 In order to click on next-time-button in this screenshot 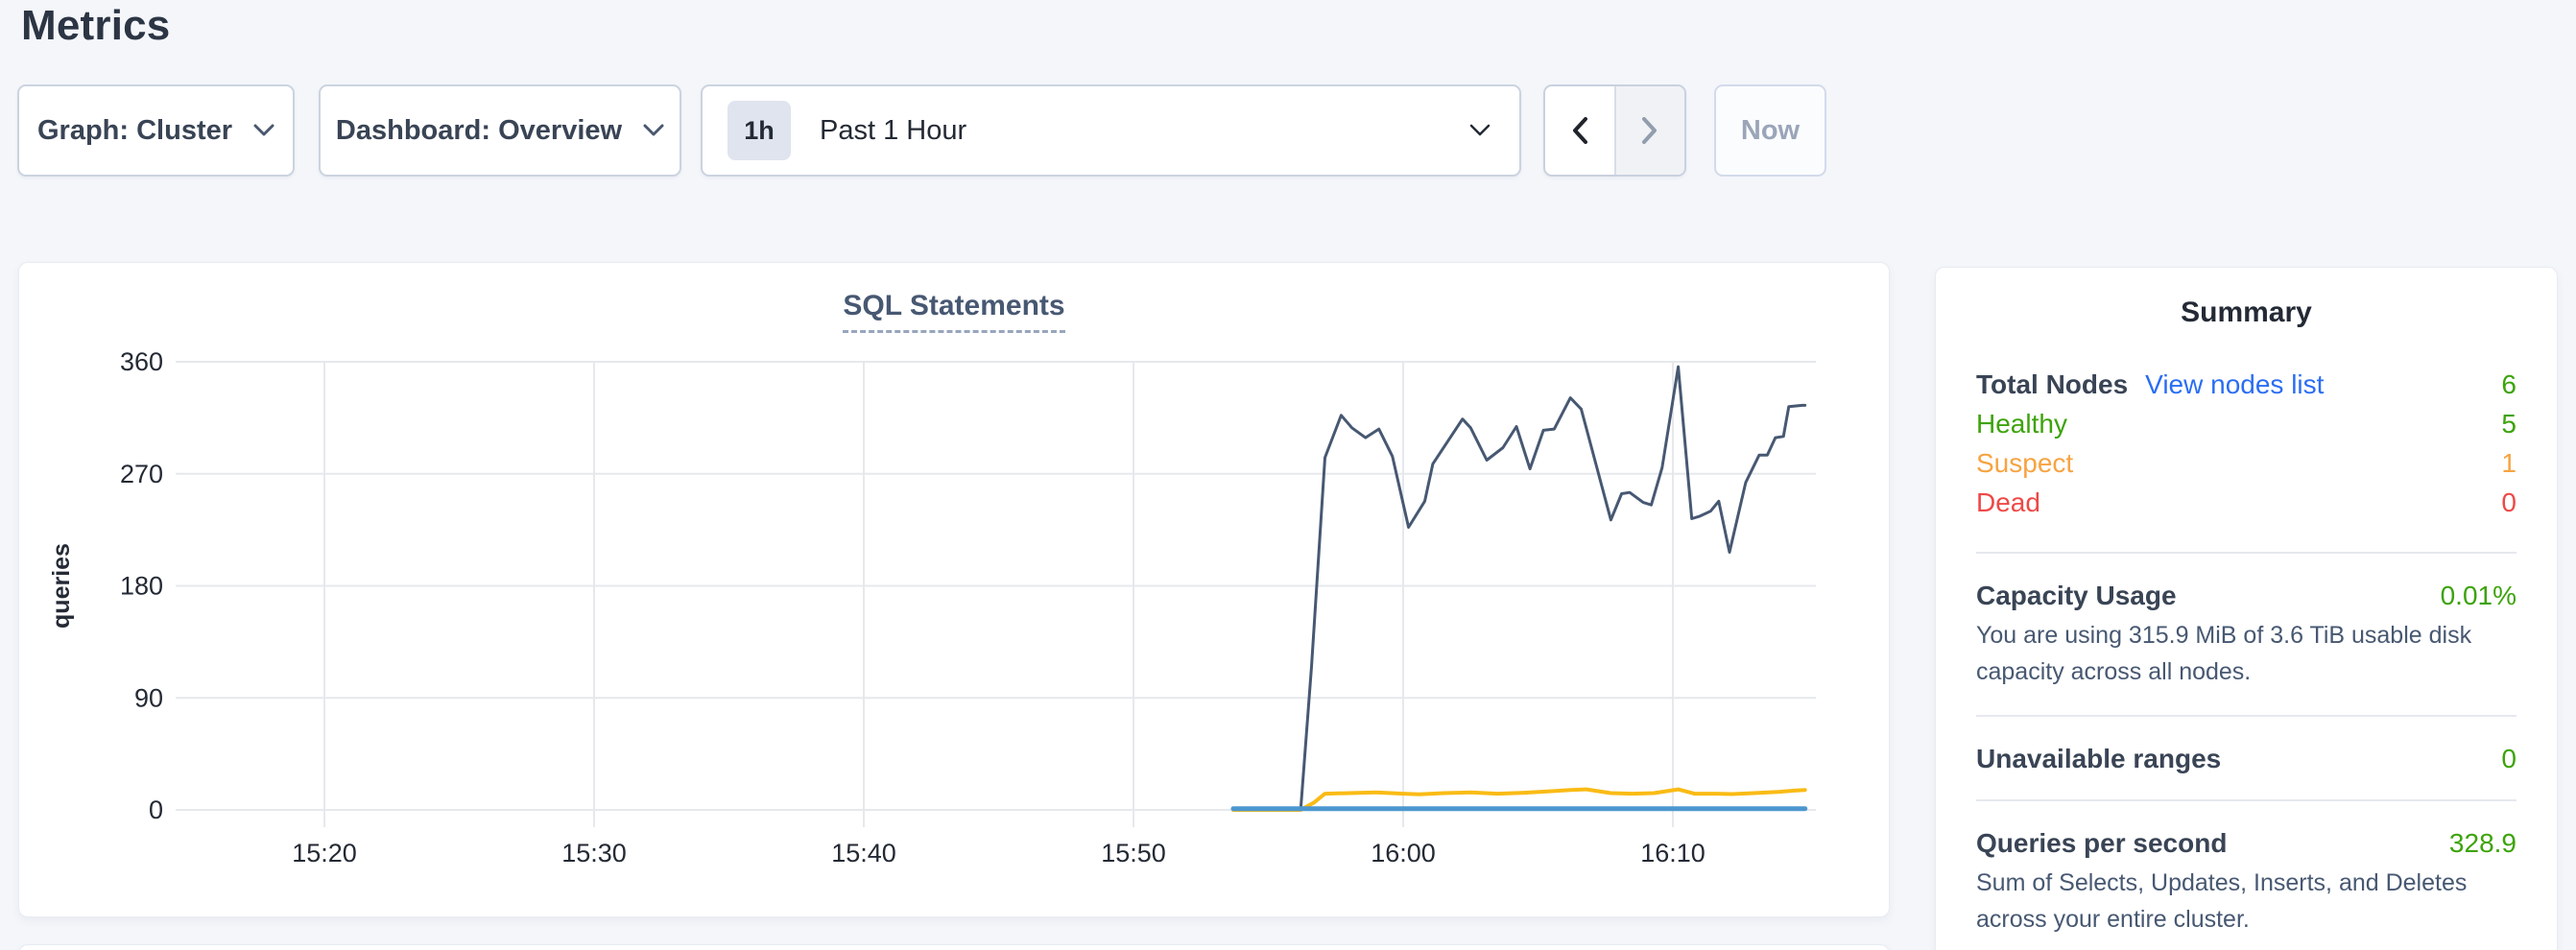, I will do `click(1648, 130)`.